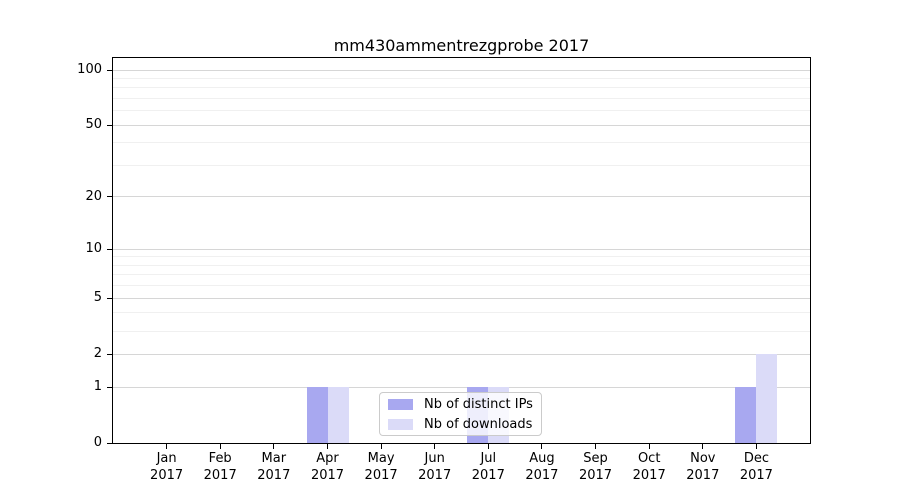  I want to click on x-tick-month: Feb, so click(220, 458).